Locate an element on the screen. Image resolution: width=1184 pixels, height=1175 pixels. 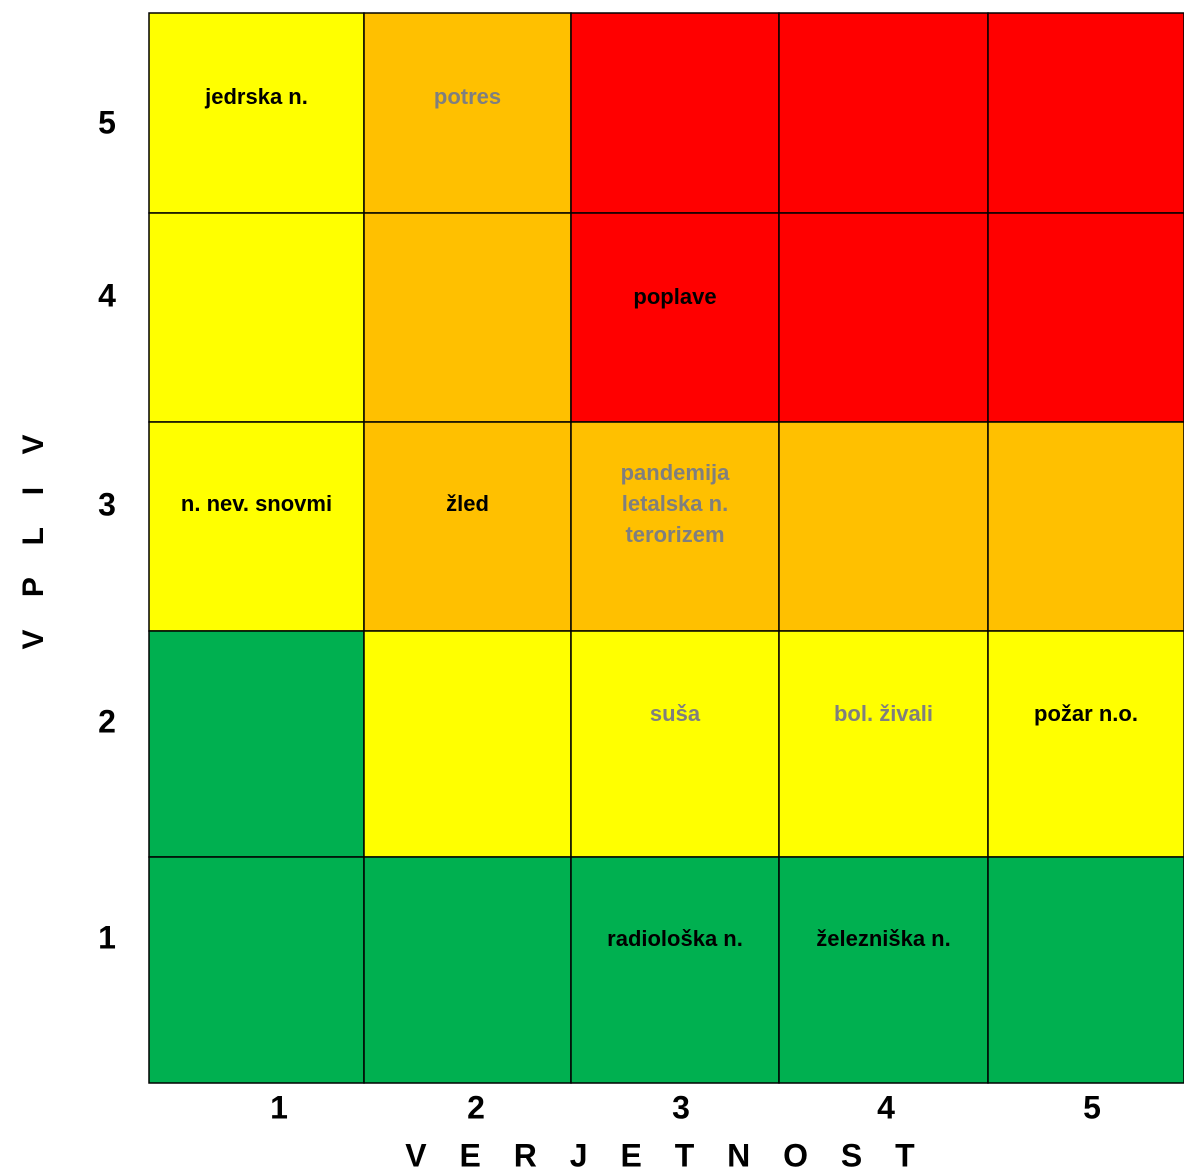
x-tick-label: 1 is located at coordinates (279, 1107).